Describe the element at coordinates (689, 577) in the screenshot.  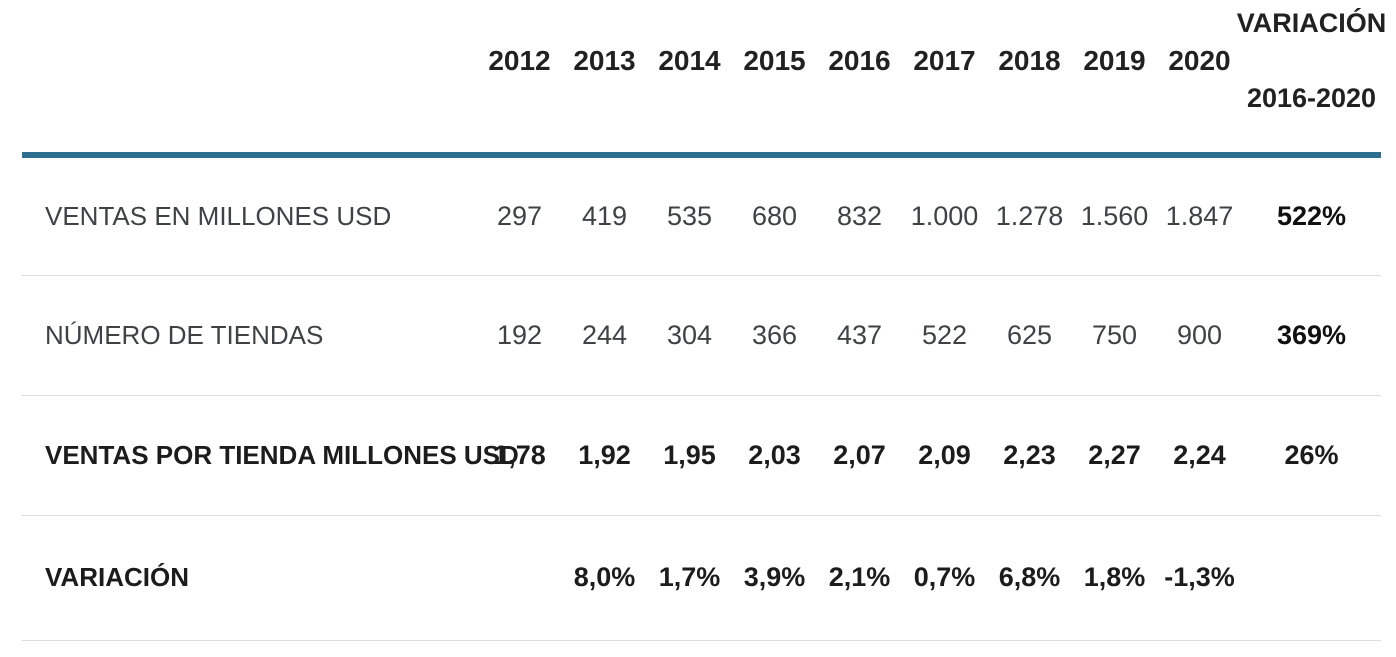
I see `cell-value: 1,7%` at that location.